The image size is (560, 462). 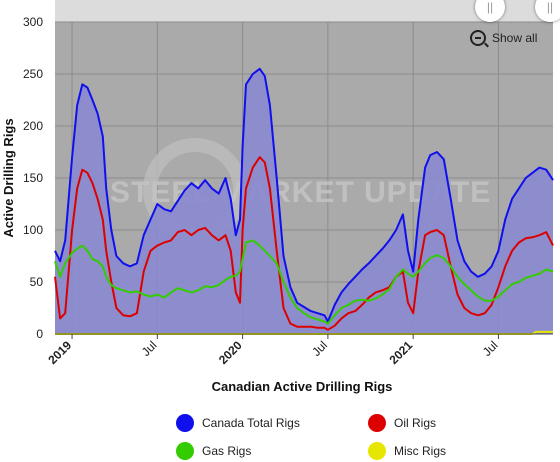 I want to click on show-all-label: Show all, so click(x=515, y=38).